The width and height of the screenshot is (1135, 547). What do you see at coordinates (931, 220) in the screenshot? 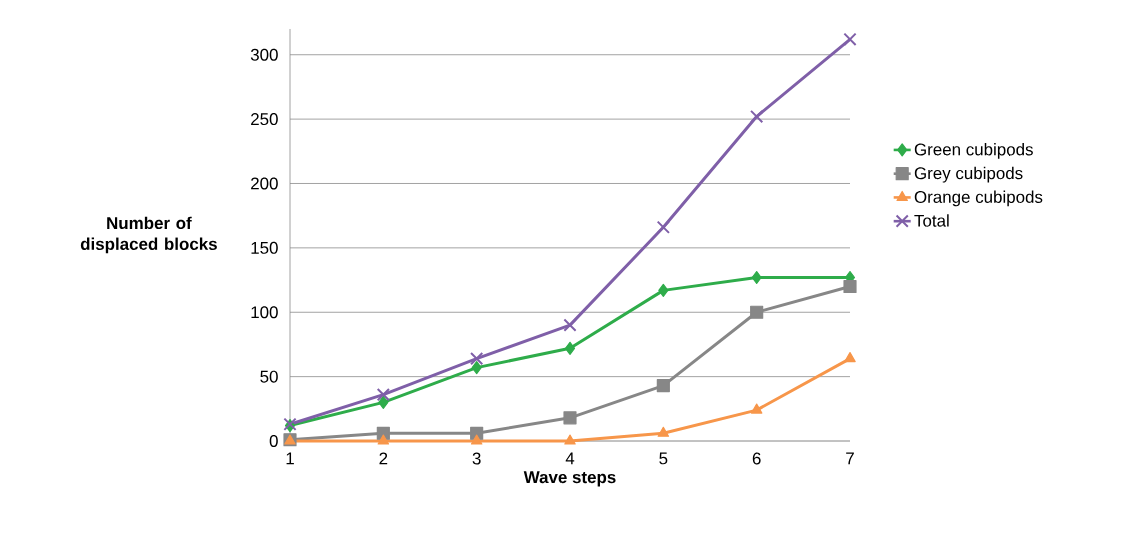
I see `legend-label: Total` at bounding box center [931, 220].